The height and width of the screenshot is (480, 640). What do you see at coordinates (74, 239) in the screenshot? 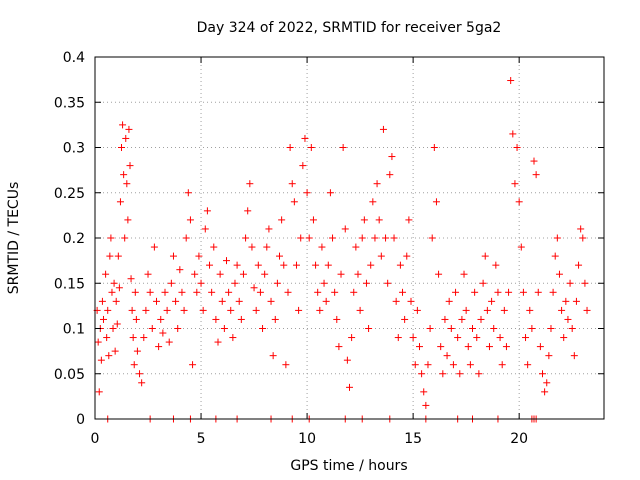
I see `y-tick-label: 0.2` at bounding box center [74, 239].